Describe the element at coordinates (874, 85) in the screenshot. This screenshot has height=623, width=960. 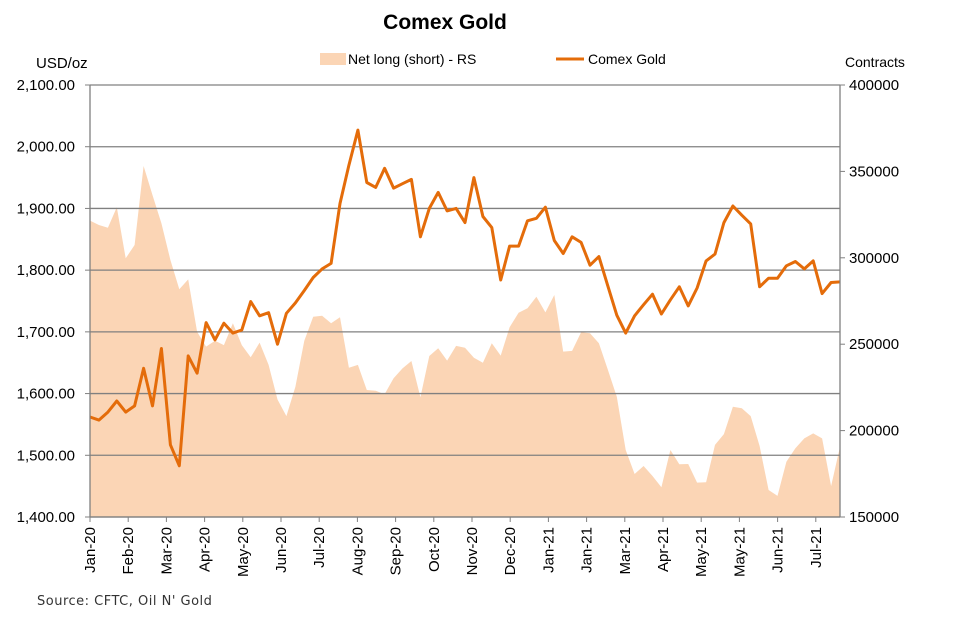
I see `y-tick-label-right: 400000` at that location.